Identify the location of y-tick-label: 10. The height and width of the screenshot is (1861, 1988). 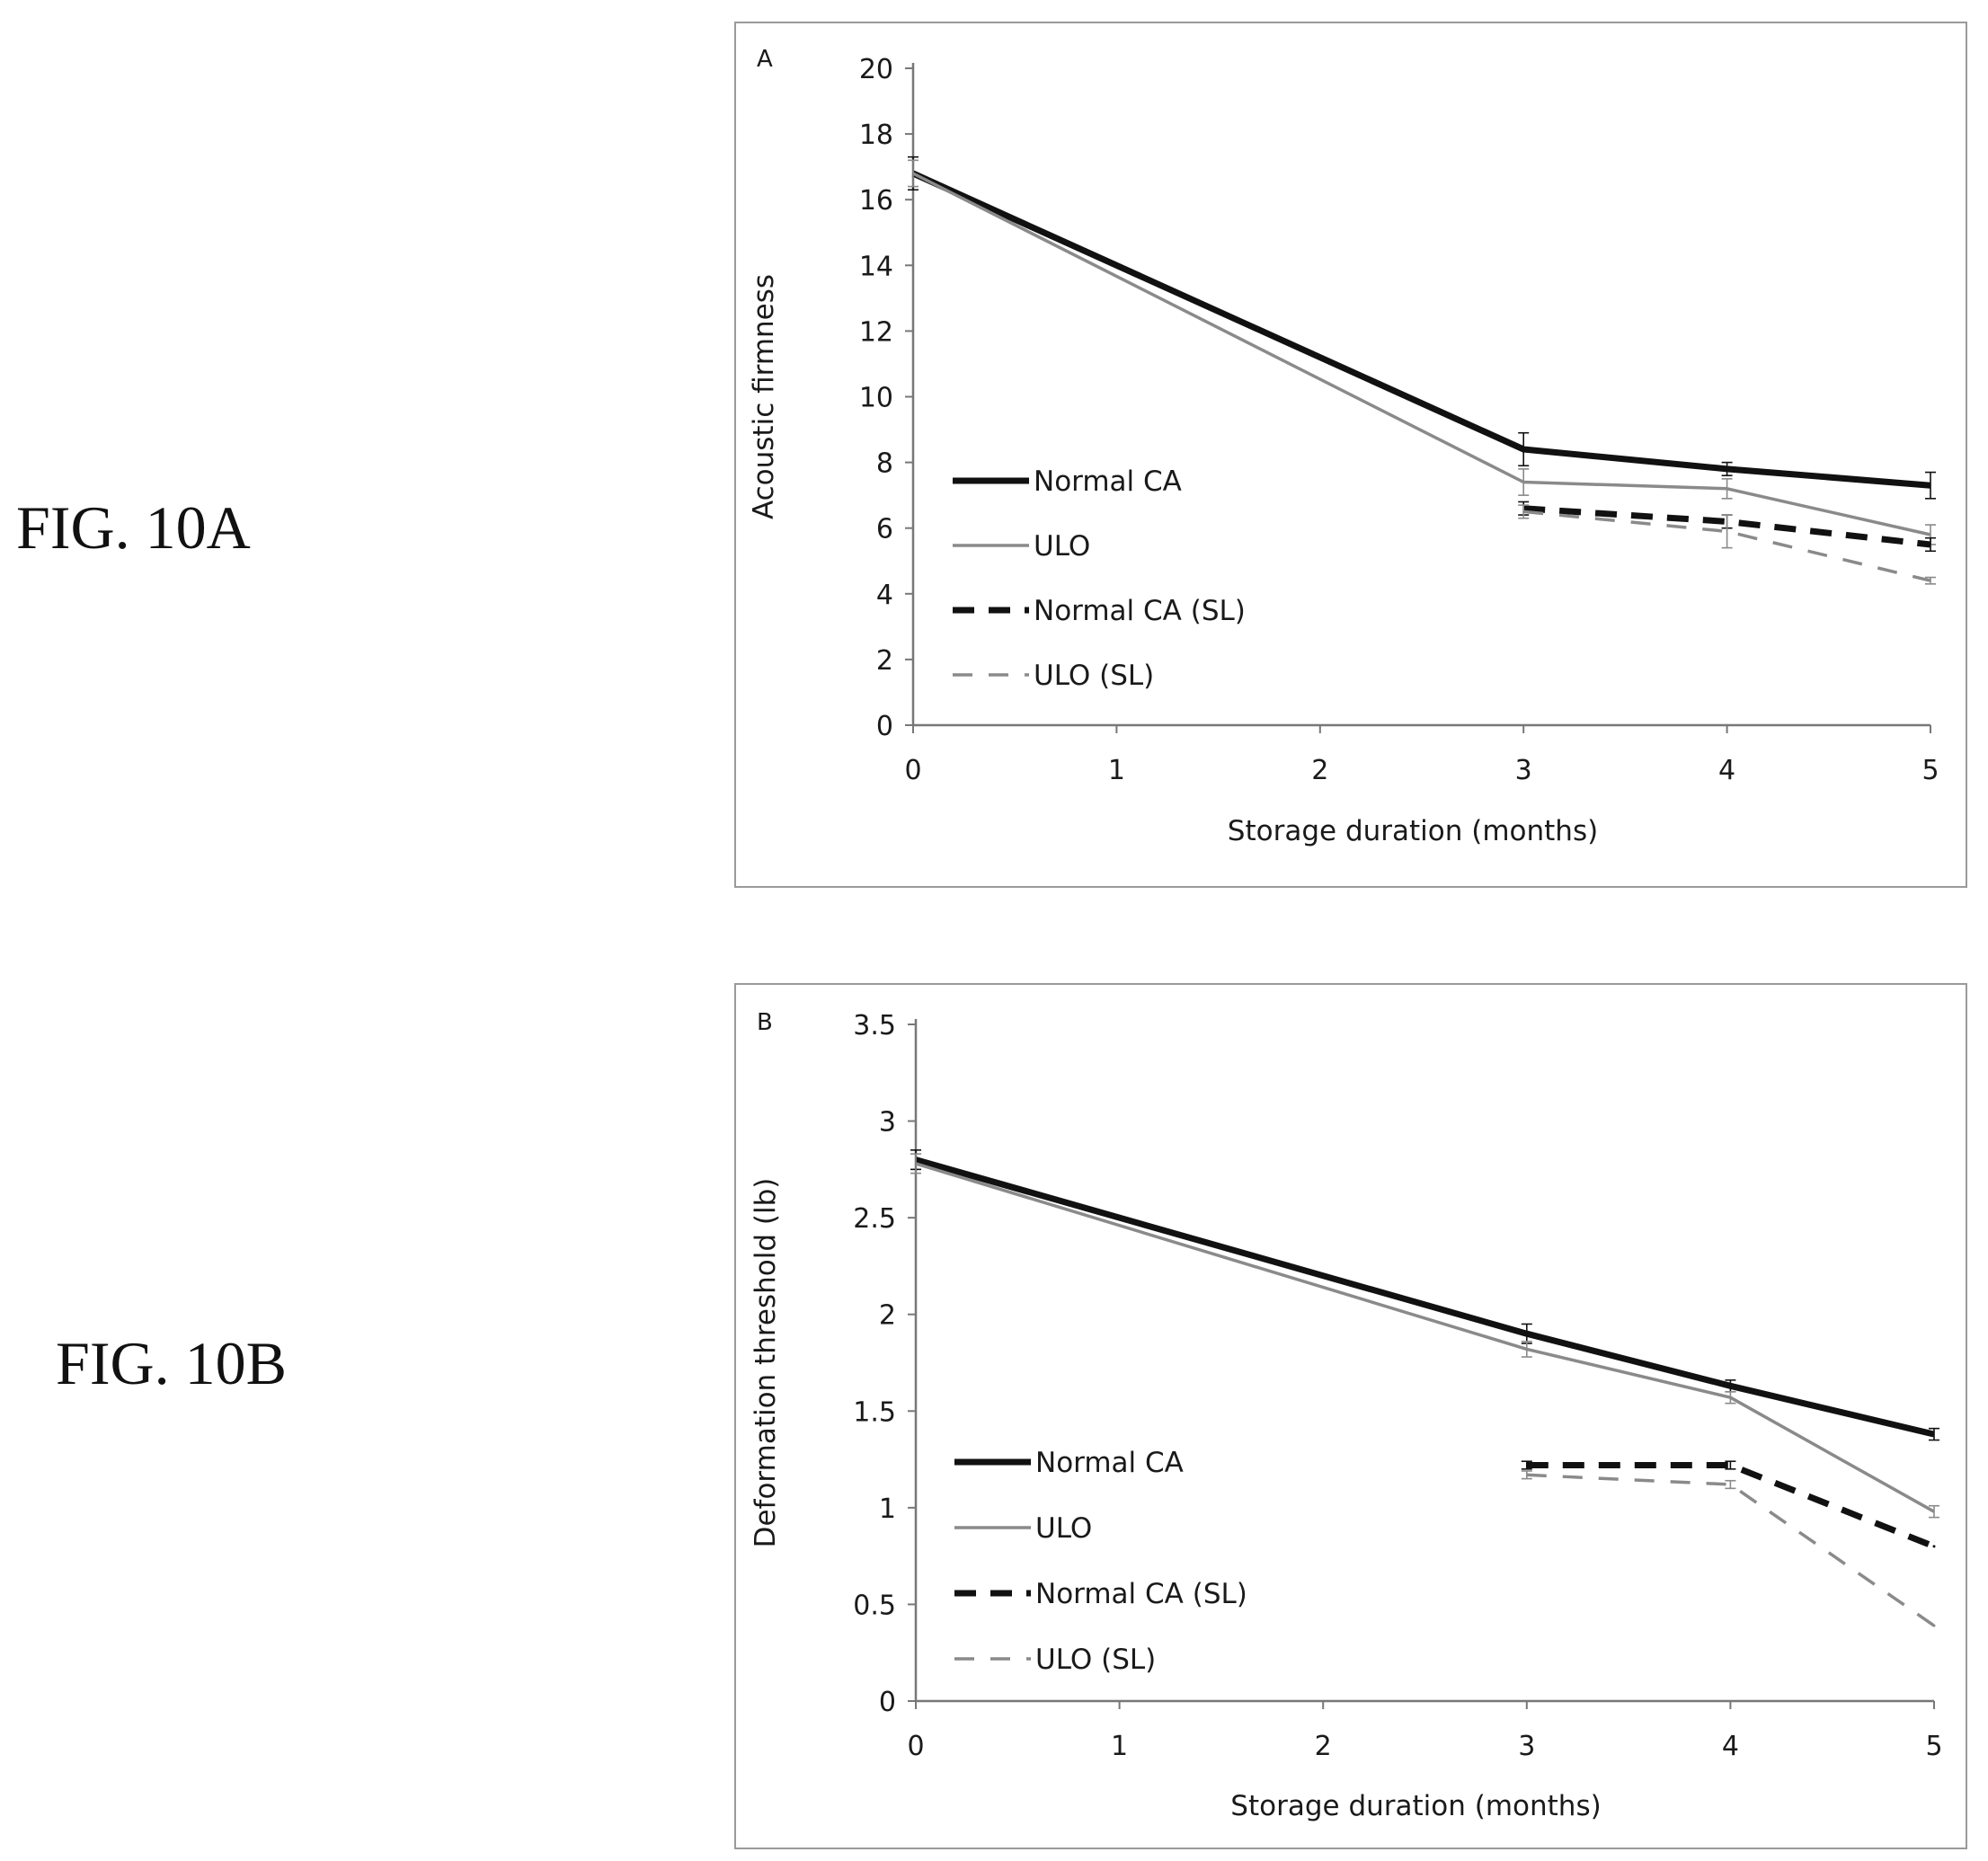
(876, 398).